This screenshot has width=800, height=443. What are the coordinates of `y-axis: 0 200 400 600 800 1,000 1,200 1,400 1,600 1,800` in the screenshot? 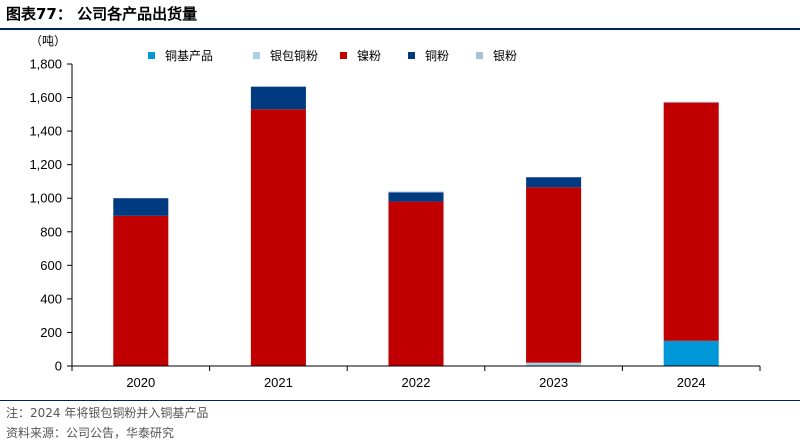 It's located at (51, 215).